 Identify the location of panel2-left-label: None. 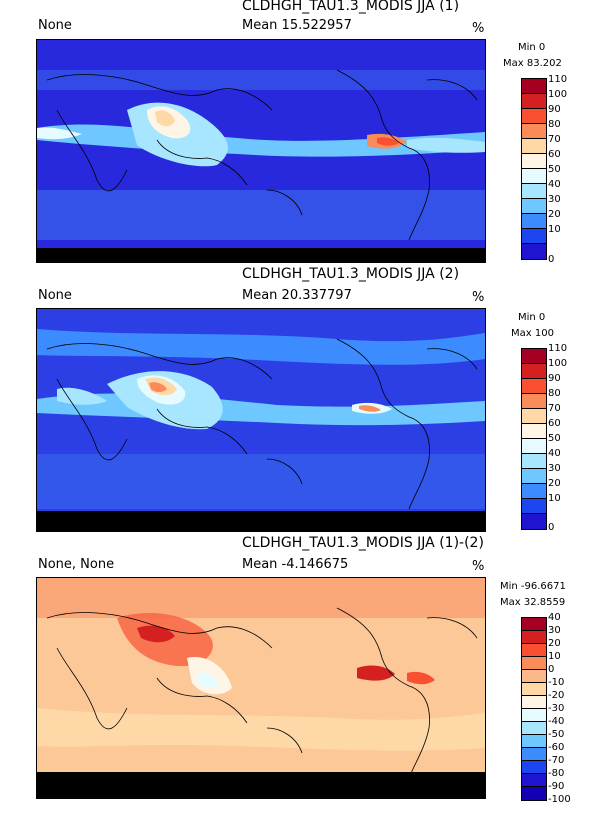
(55, 295).